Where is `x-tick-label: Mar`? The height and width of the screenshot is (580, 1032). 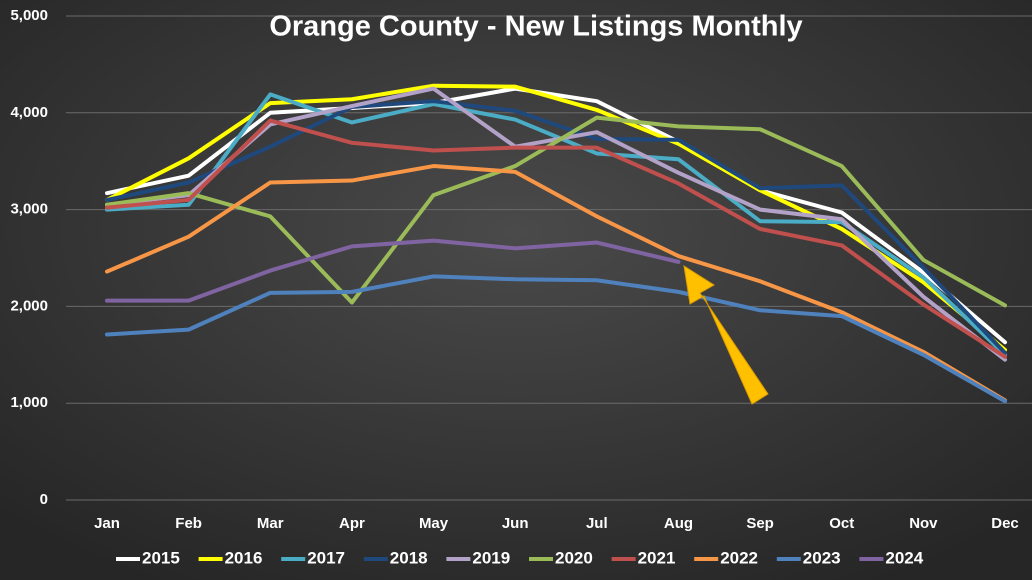
x-tick-label: Mar is located at coordinates (270, 523).